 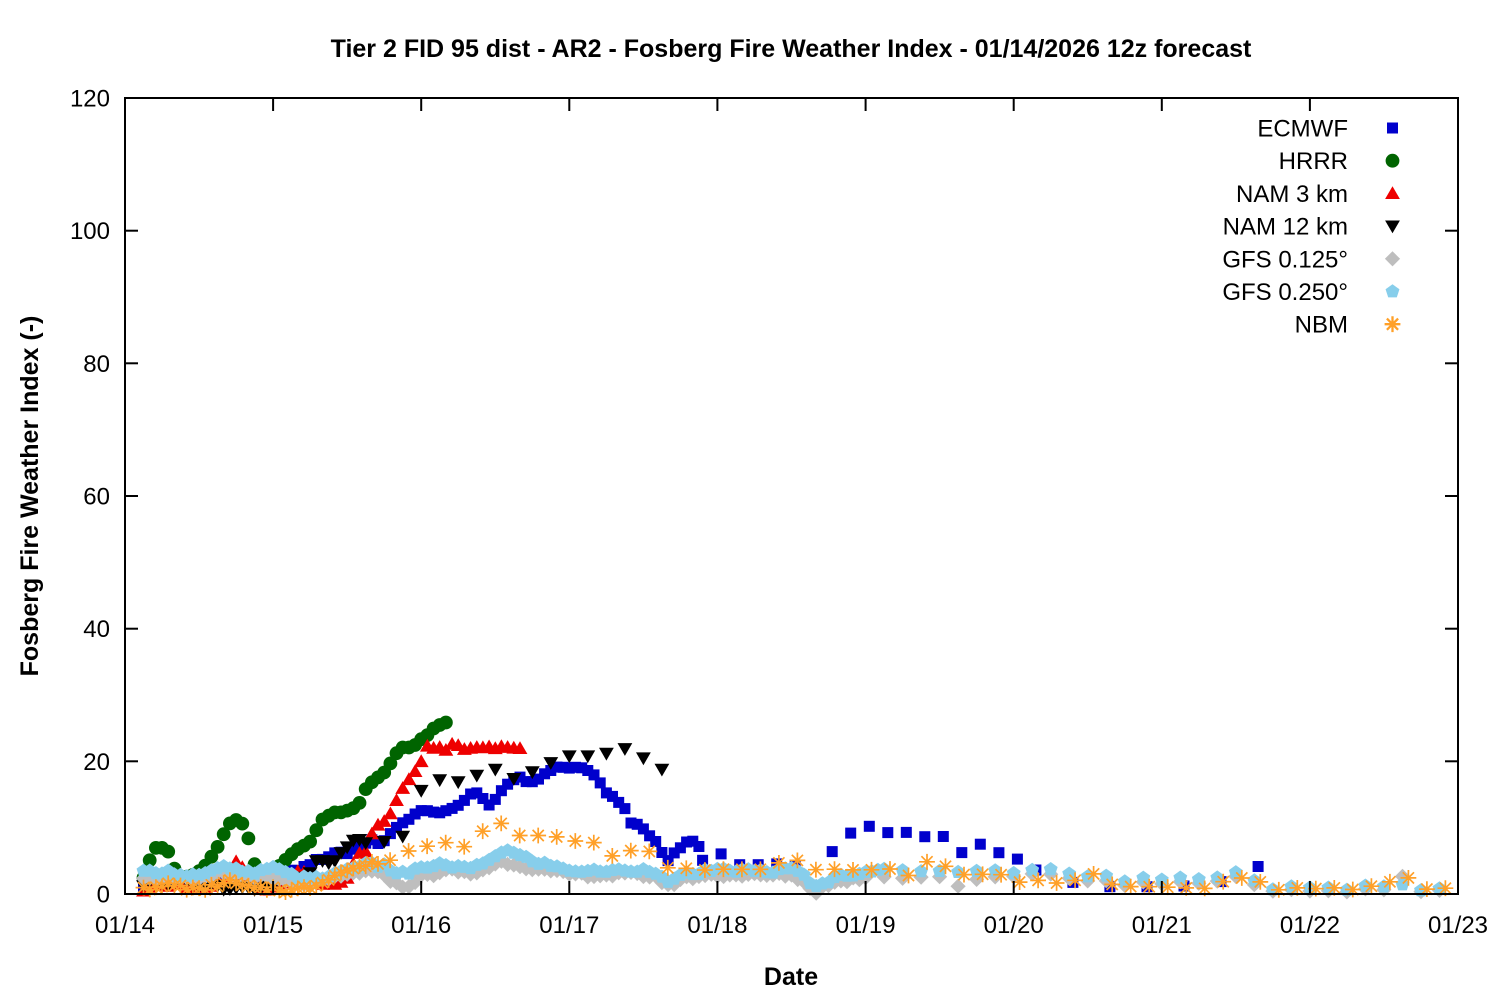 What do you see at coordinates (1014, 925) in the screenshot?
I see `svg-text: 01/20` at bounding box center [1014, 925].